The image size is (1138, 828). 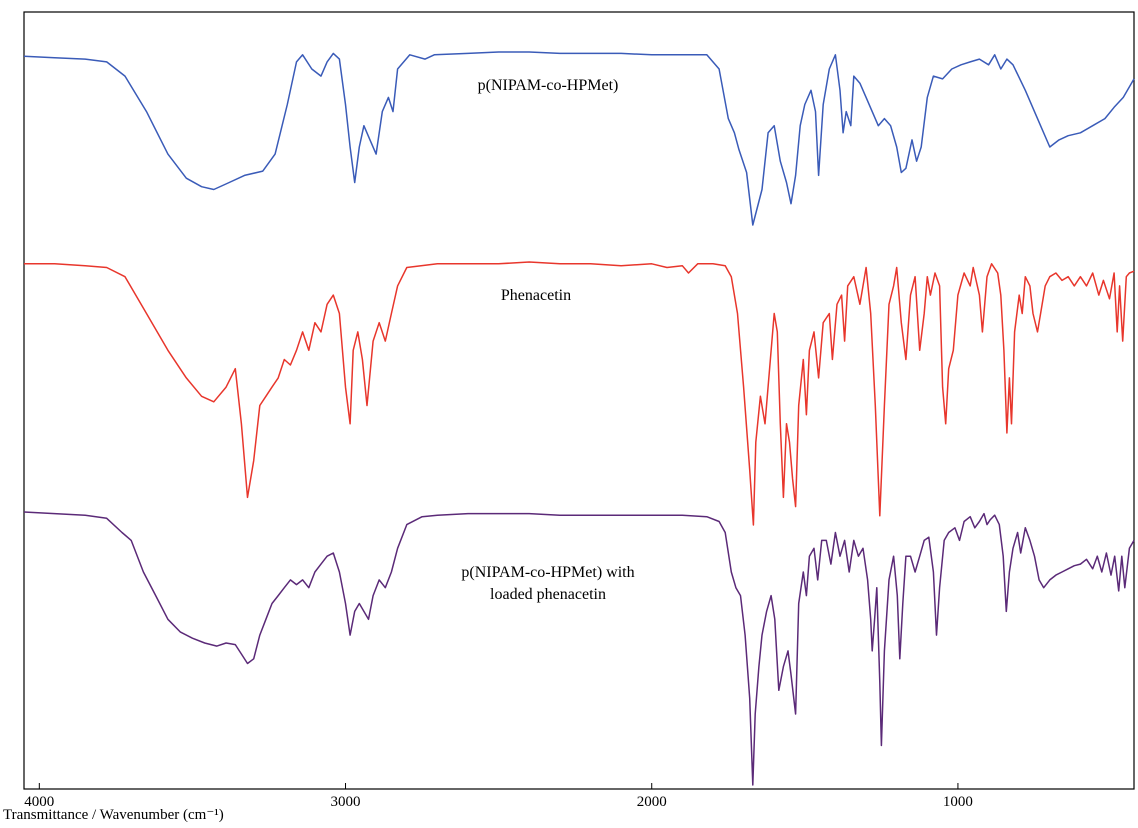 What do you see at coordinates (652, 802) in the screenshot?
I see `x-tick-label-2000: 2000` at bounding box center [652, 802].